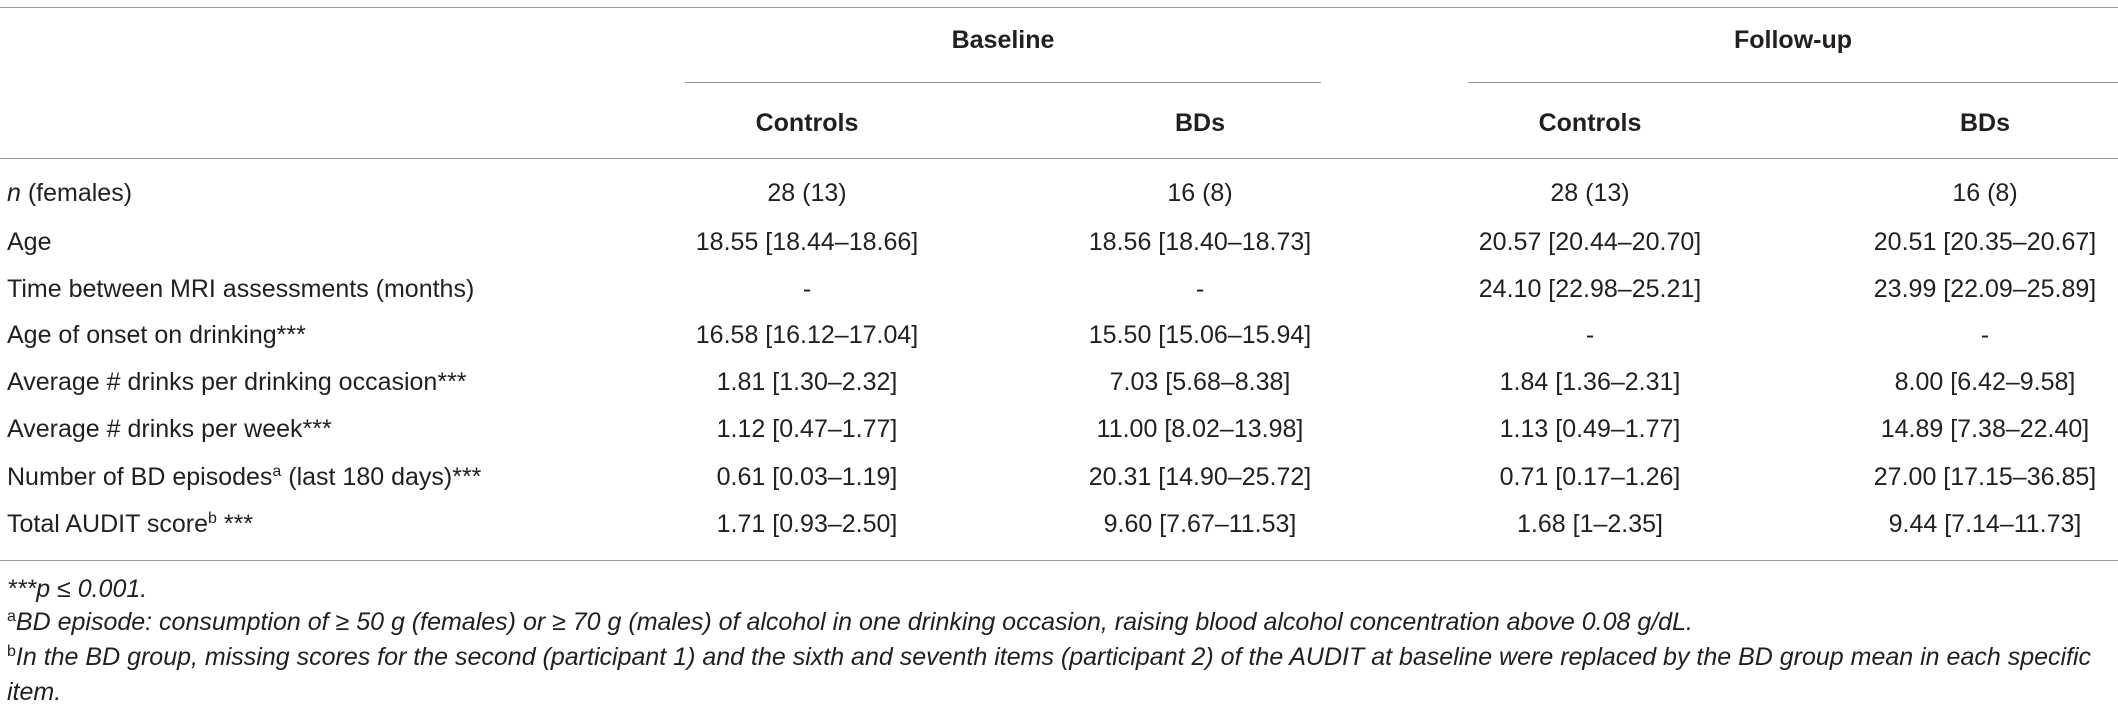 The image size is (2118, 721). I want to click on table-cell: 1.12 [0.47–1.77], so click(807, 429).